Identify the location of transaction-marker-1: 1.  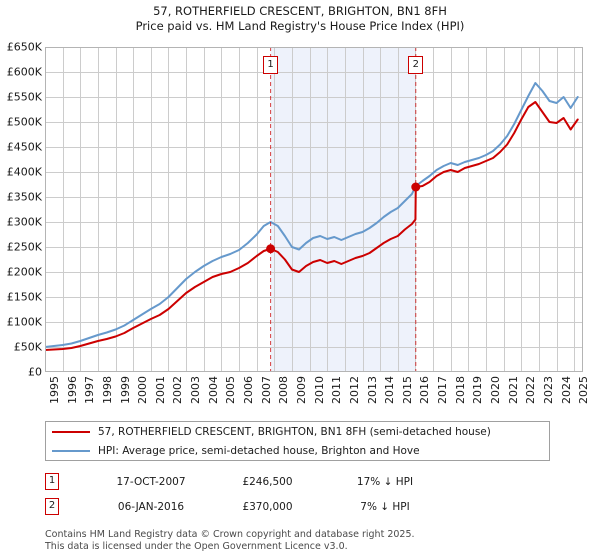
(52, 481).